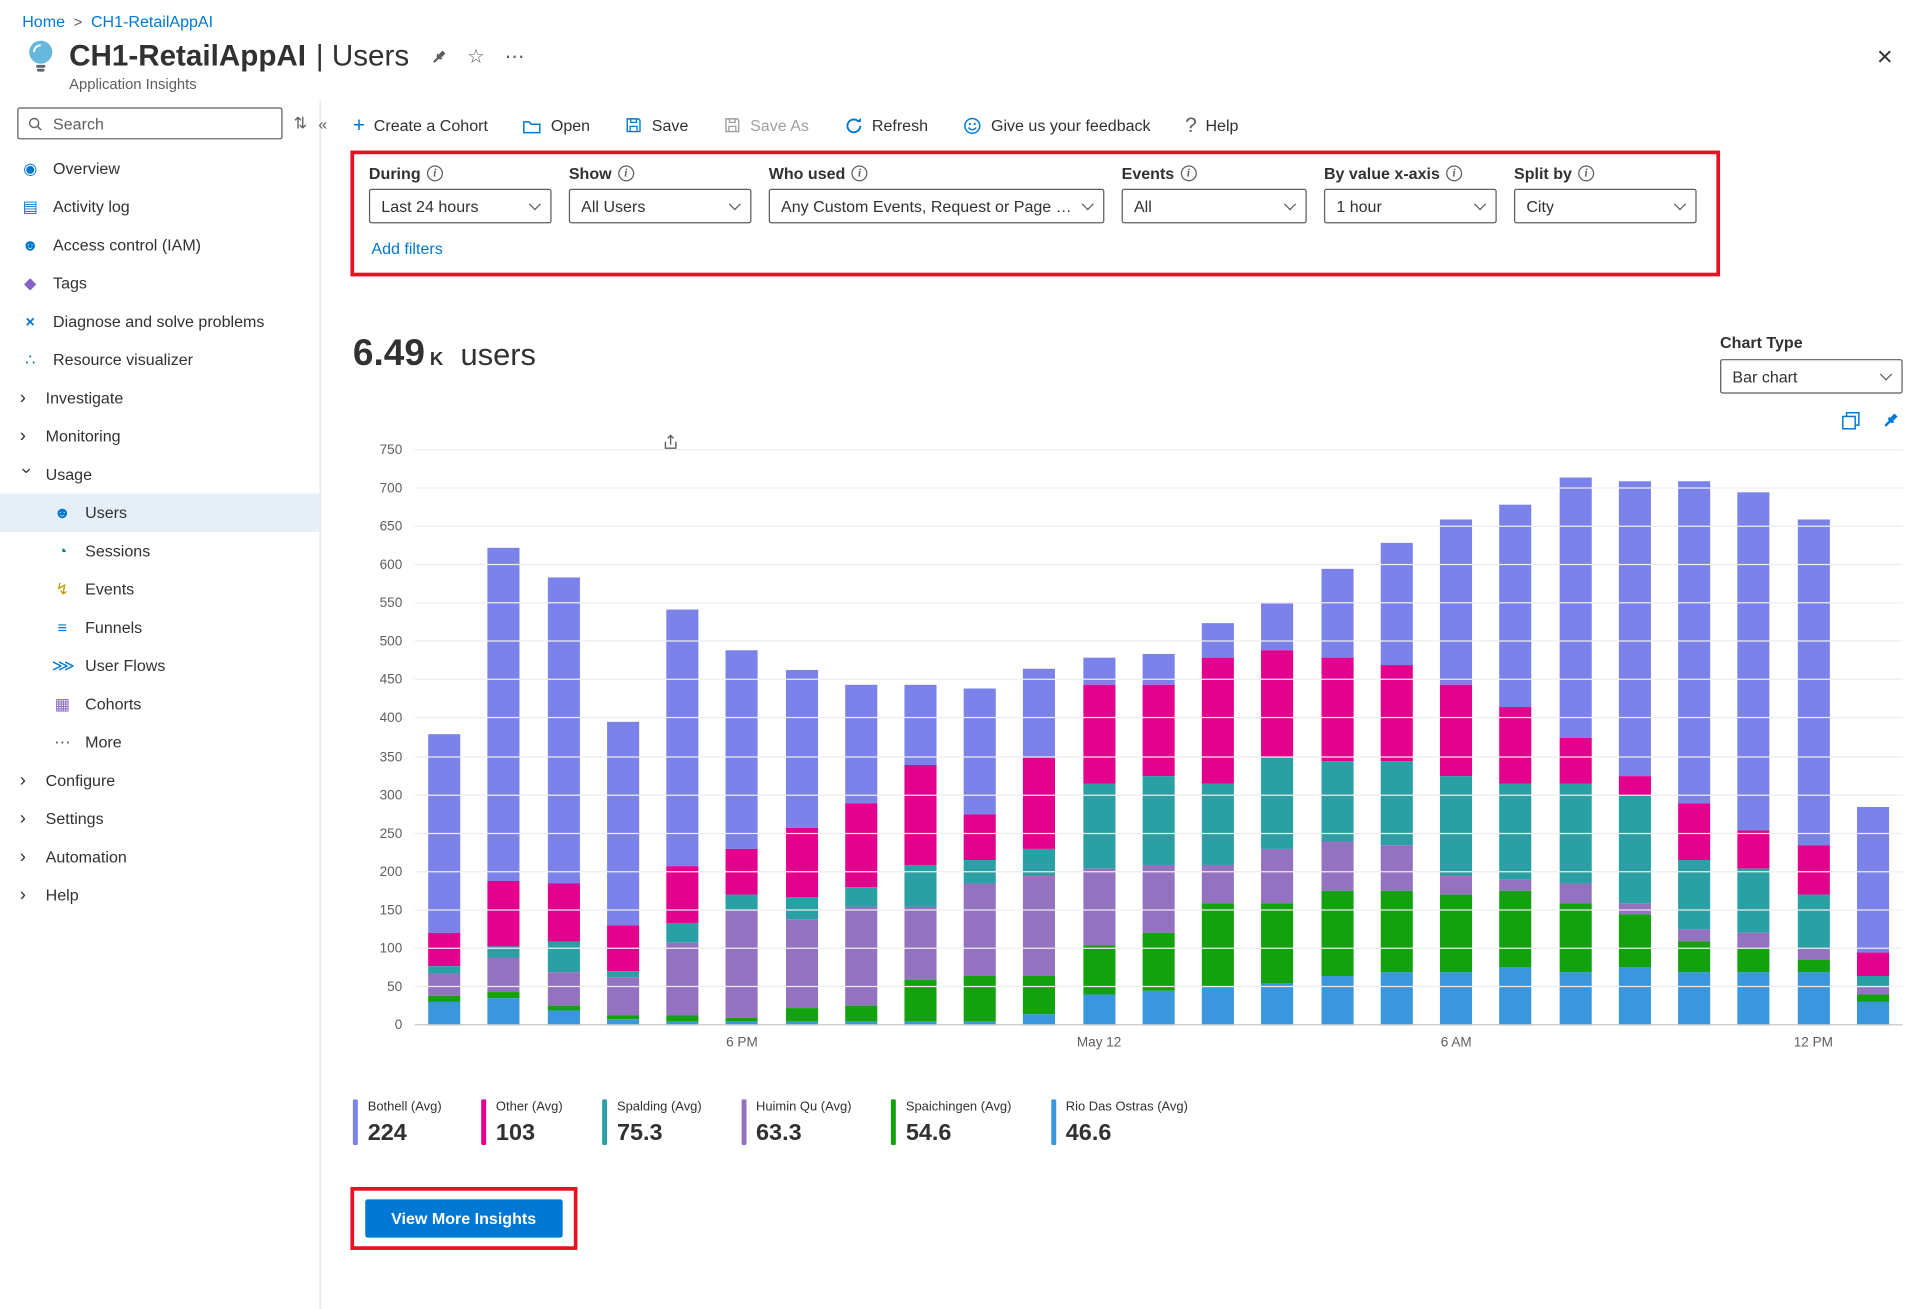  I want to click on filter-label-text: Split by, so click(1542, 173).